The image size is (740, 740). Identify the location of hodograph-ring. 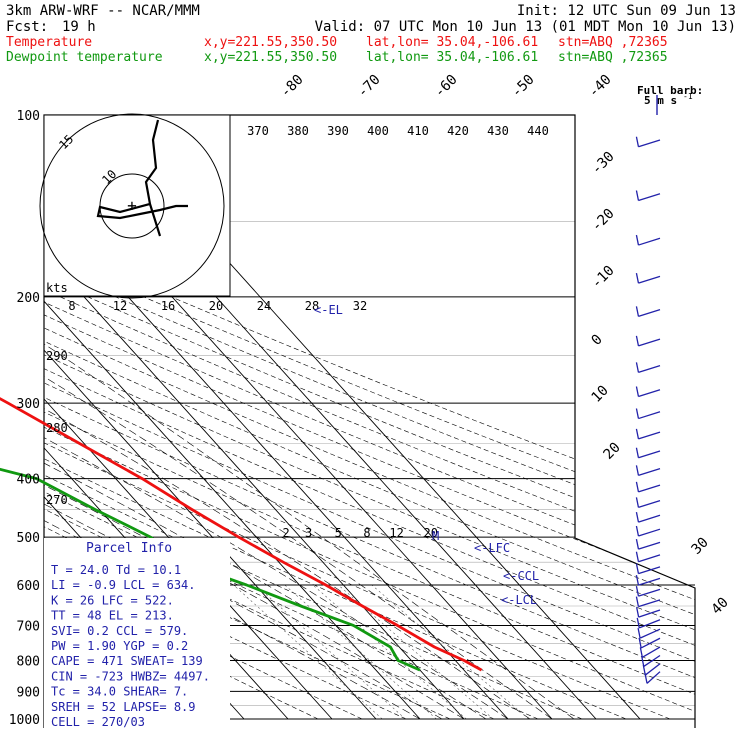
(132, 206).